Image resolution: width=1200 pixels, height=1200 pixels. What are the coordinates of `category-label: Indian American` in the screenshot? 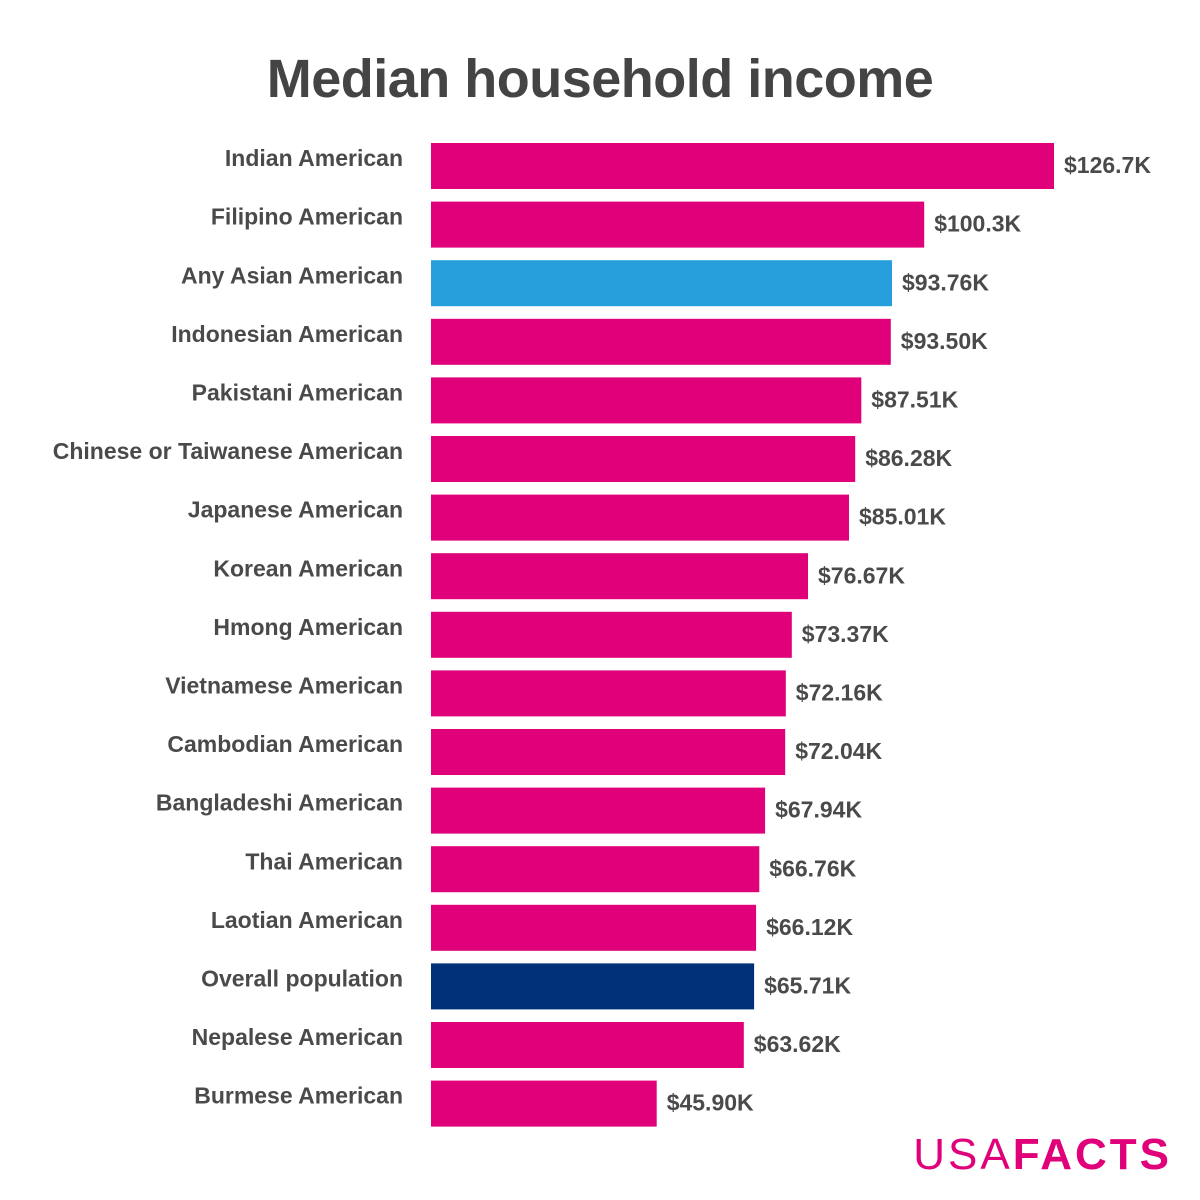 It's located at (314, 158).